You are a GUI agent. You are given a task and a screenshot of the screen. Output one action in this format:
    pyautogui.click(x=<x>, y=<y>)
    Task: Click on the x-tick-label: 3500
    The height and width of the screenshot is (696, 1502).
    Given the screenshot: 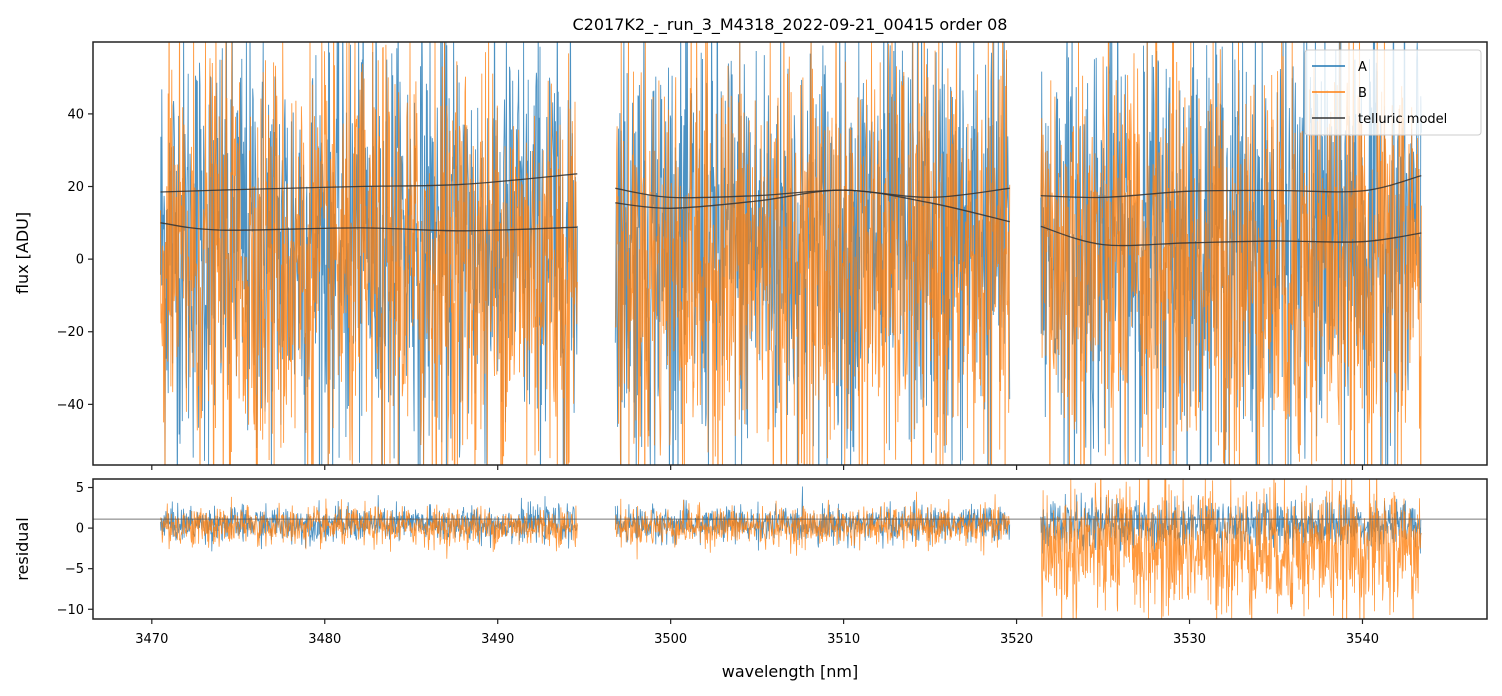 What is the action you would take?
    pyautogui.click(x=670, y=639)
    